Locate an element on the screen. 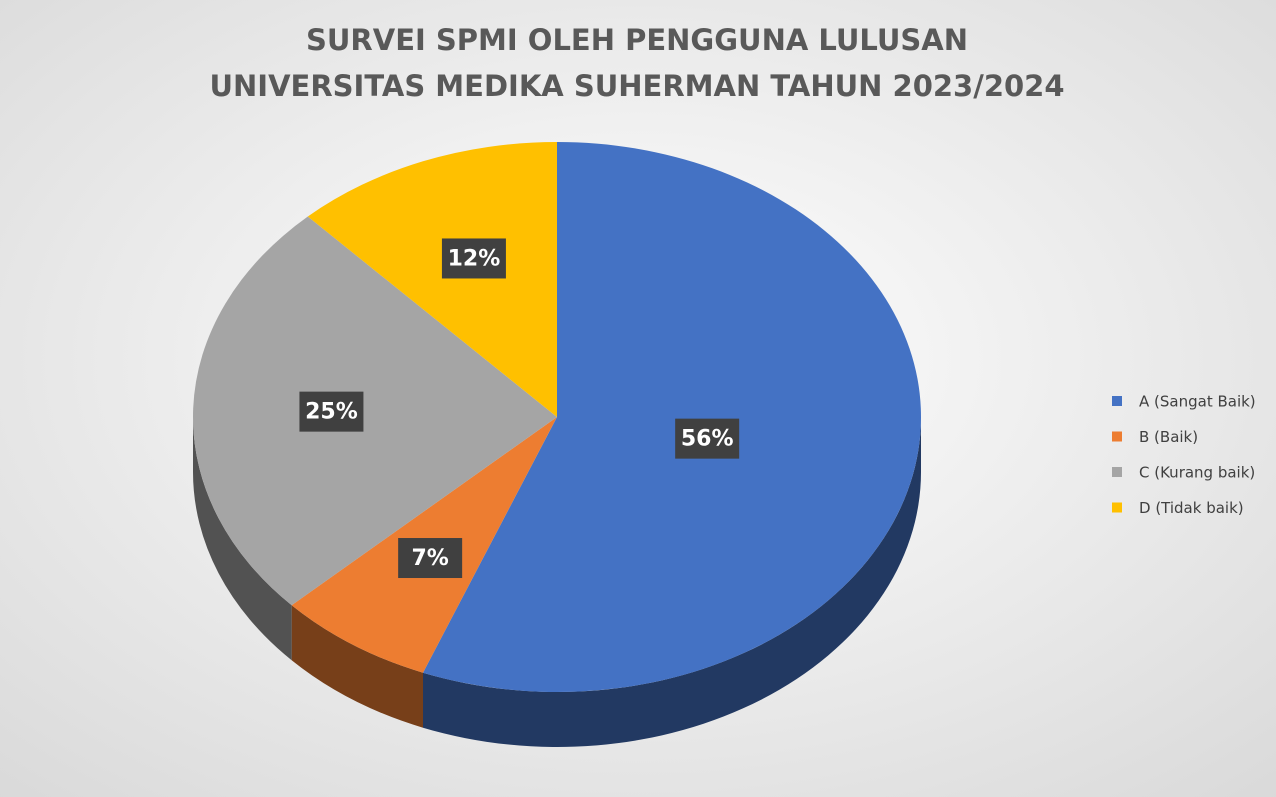 The height and width of the screenshot is (797, 1276). value-label: 7% is located at coordinates (429, 558).